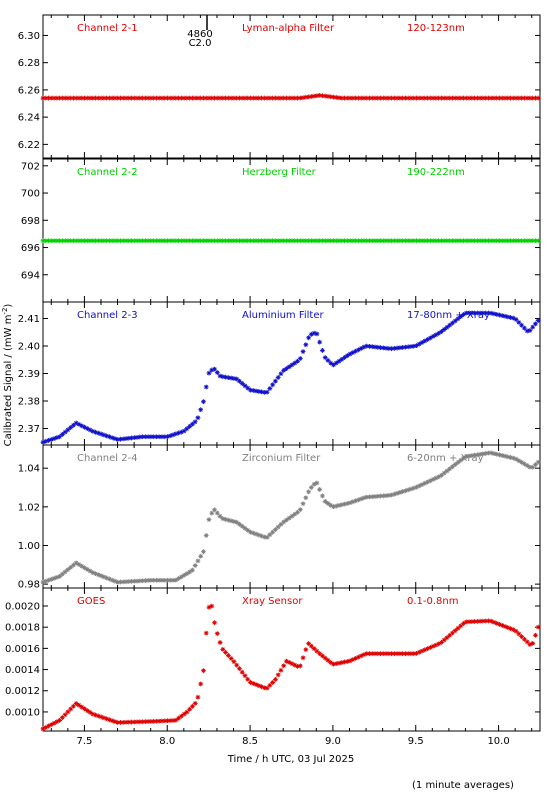 The height and width of the screenshot is (800, 550). Describe the element at coordinates (29, 319) in the screenshot. I see `y-tick-label: 2.41` at that location.